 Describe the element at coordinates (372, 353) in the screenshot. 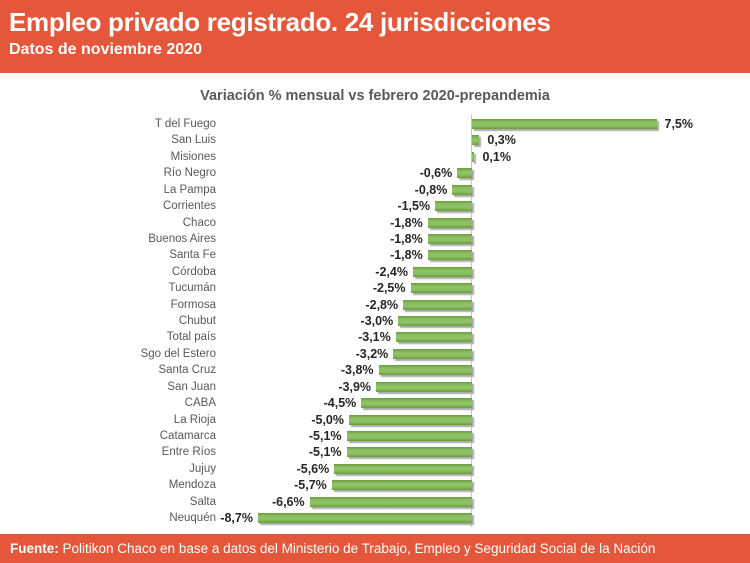

I see `value-label: -3,2%` at that location.